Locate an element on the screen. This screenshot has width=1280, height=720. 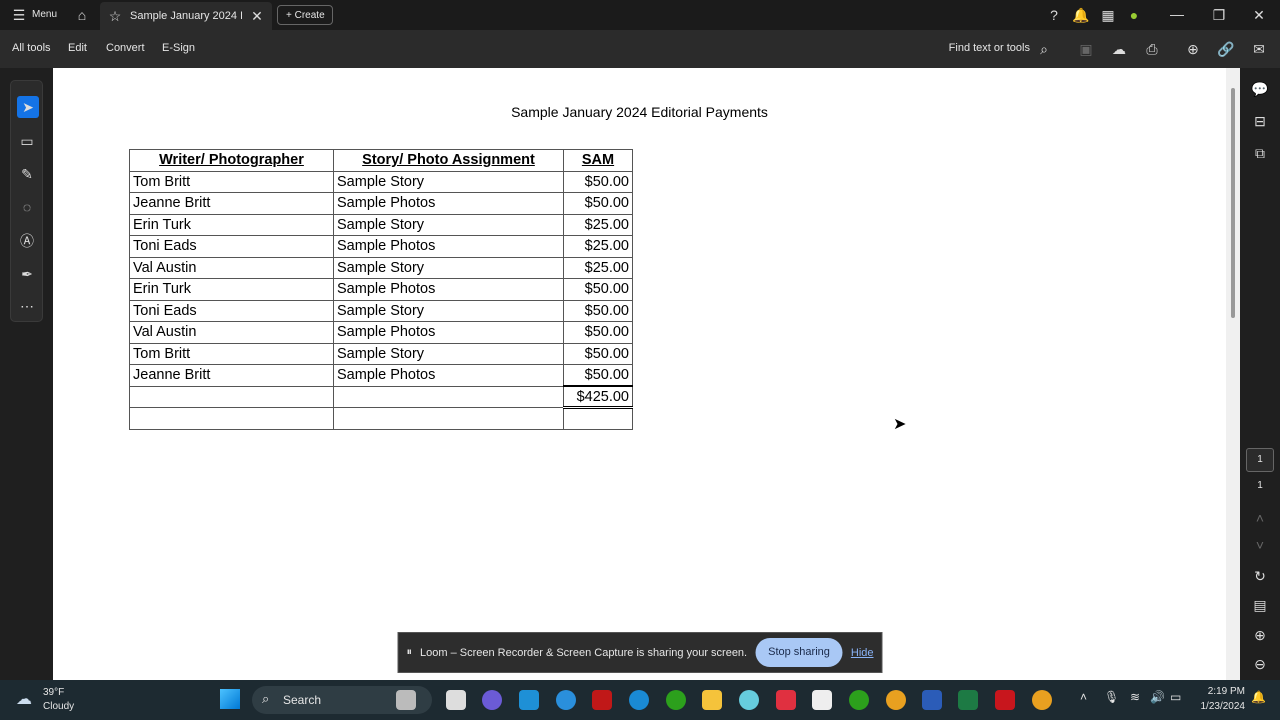
extension-icon: ● is located at coordinates (1134, 15).